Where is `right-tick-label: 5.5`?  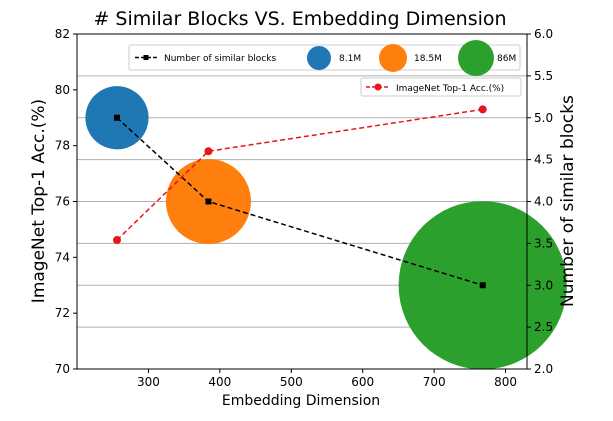 right-tick-label: 5.5 is located at coordinates (543, 76).